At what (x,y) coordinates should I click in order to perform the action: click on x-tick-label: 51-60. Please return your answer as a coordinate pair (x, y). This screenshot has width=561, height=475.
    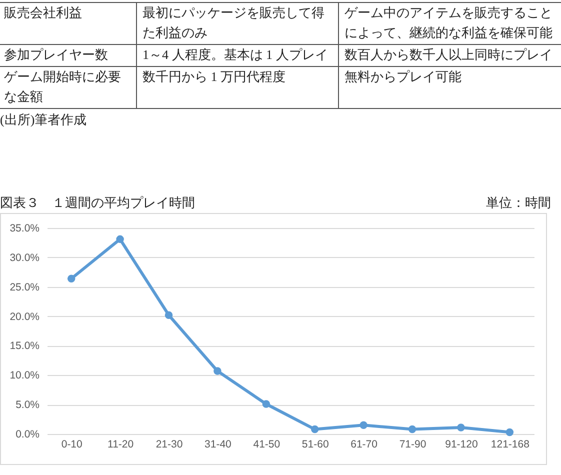
    Looking at the image, I should click on (315, 444).